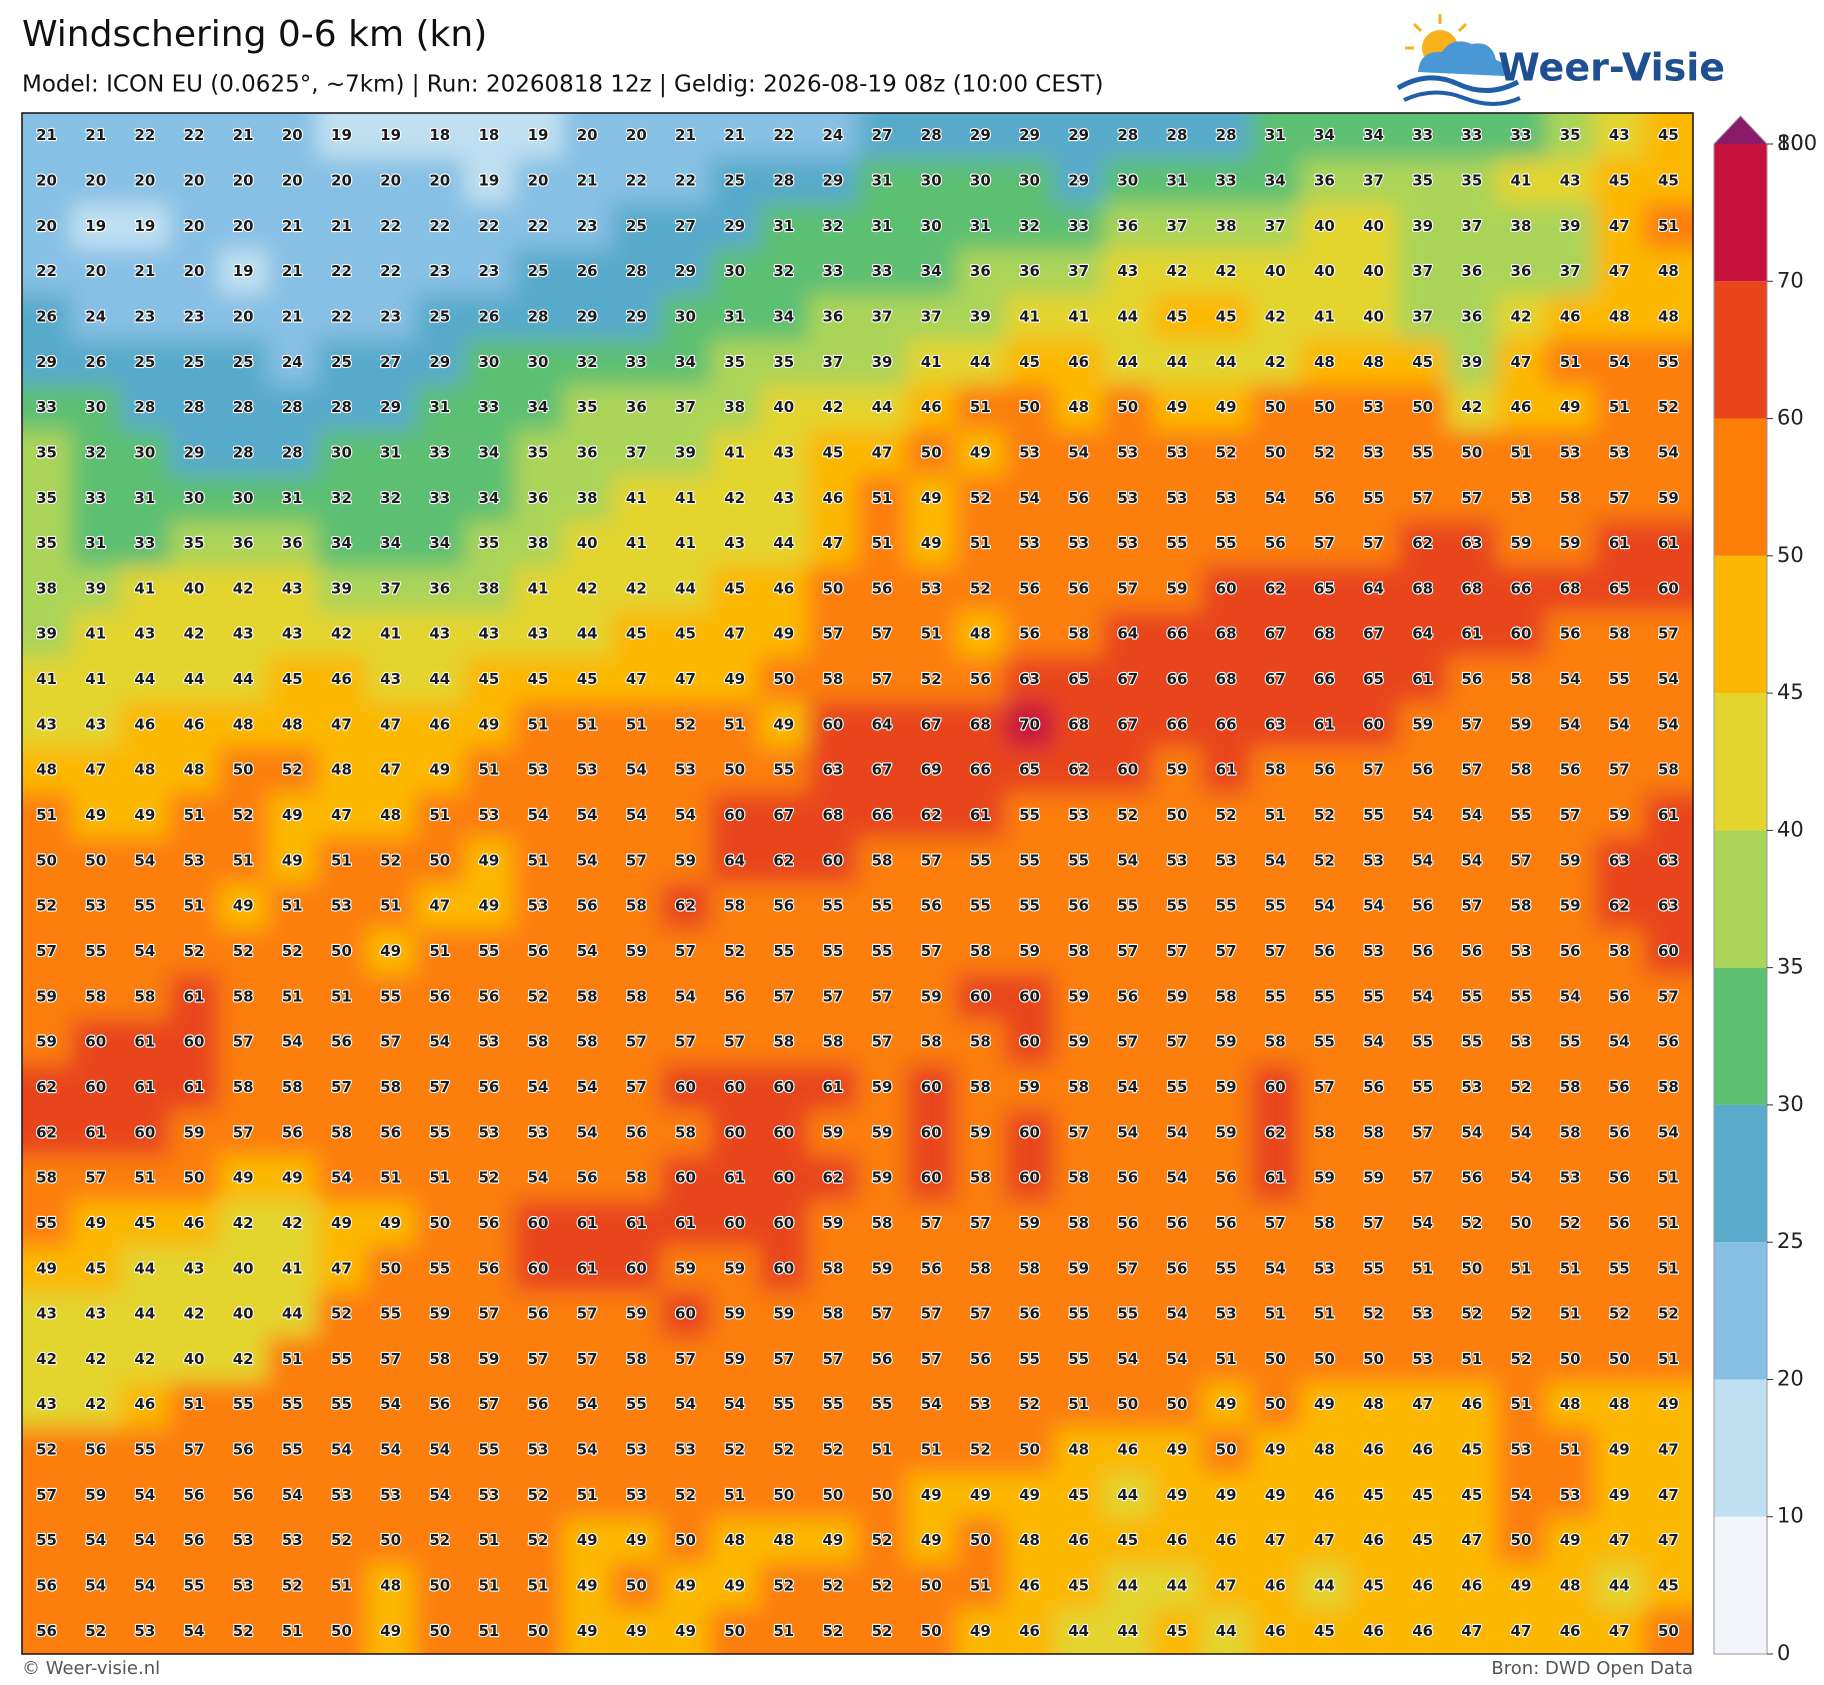 The width and height of the screenshot is (1824, 1685). What do you see at coordinates (243, 1314) in the screenshot?
I see `value-label: 40` at bounding box center [243, 1314].